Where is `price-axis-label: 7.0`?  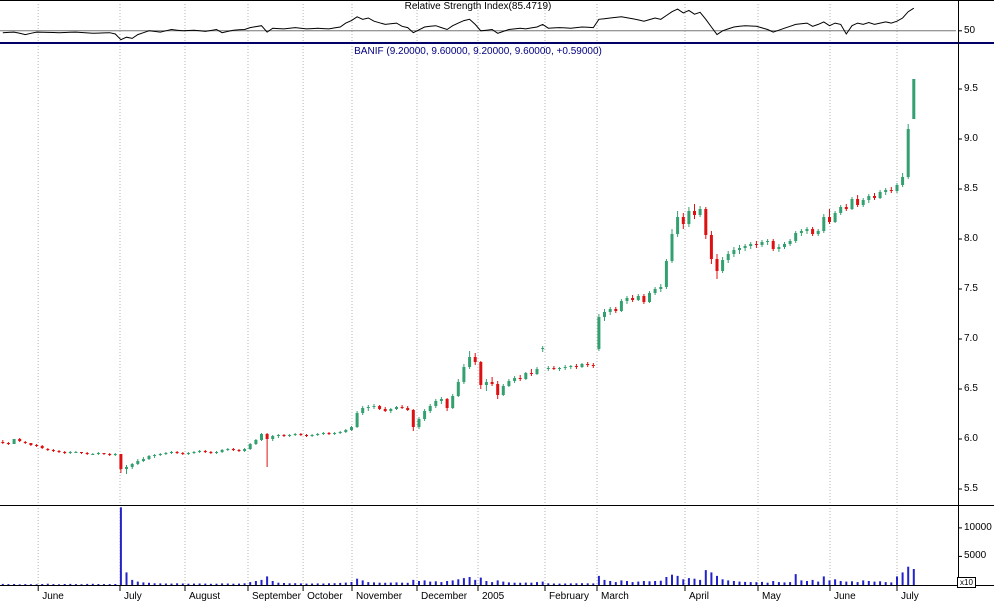
price-axis-label: 7.0 is located at coordinates (971, 338).